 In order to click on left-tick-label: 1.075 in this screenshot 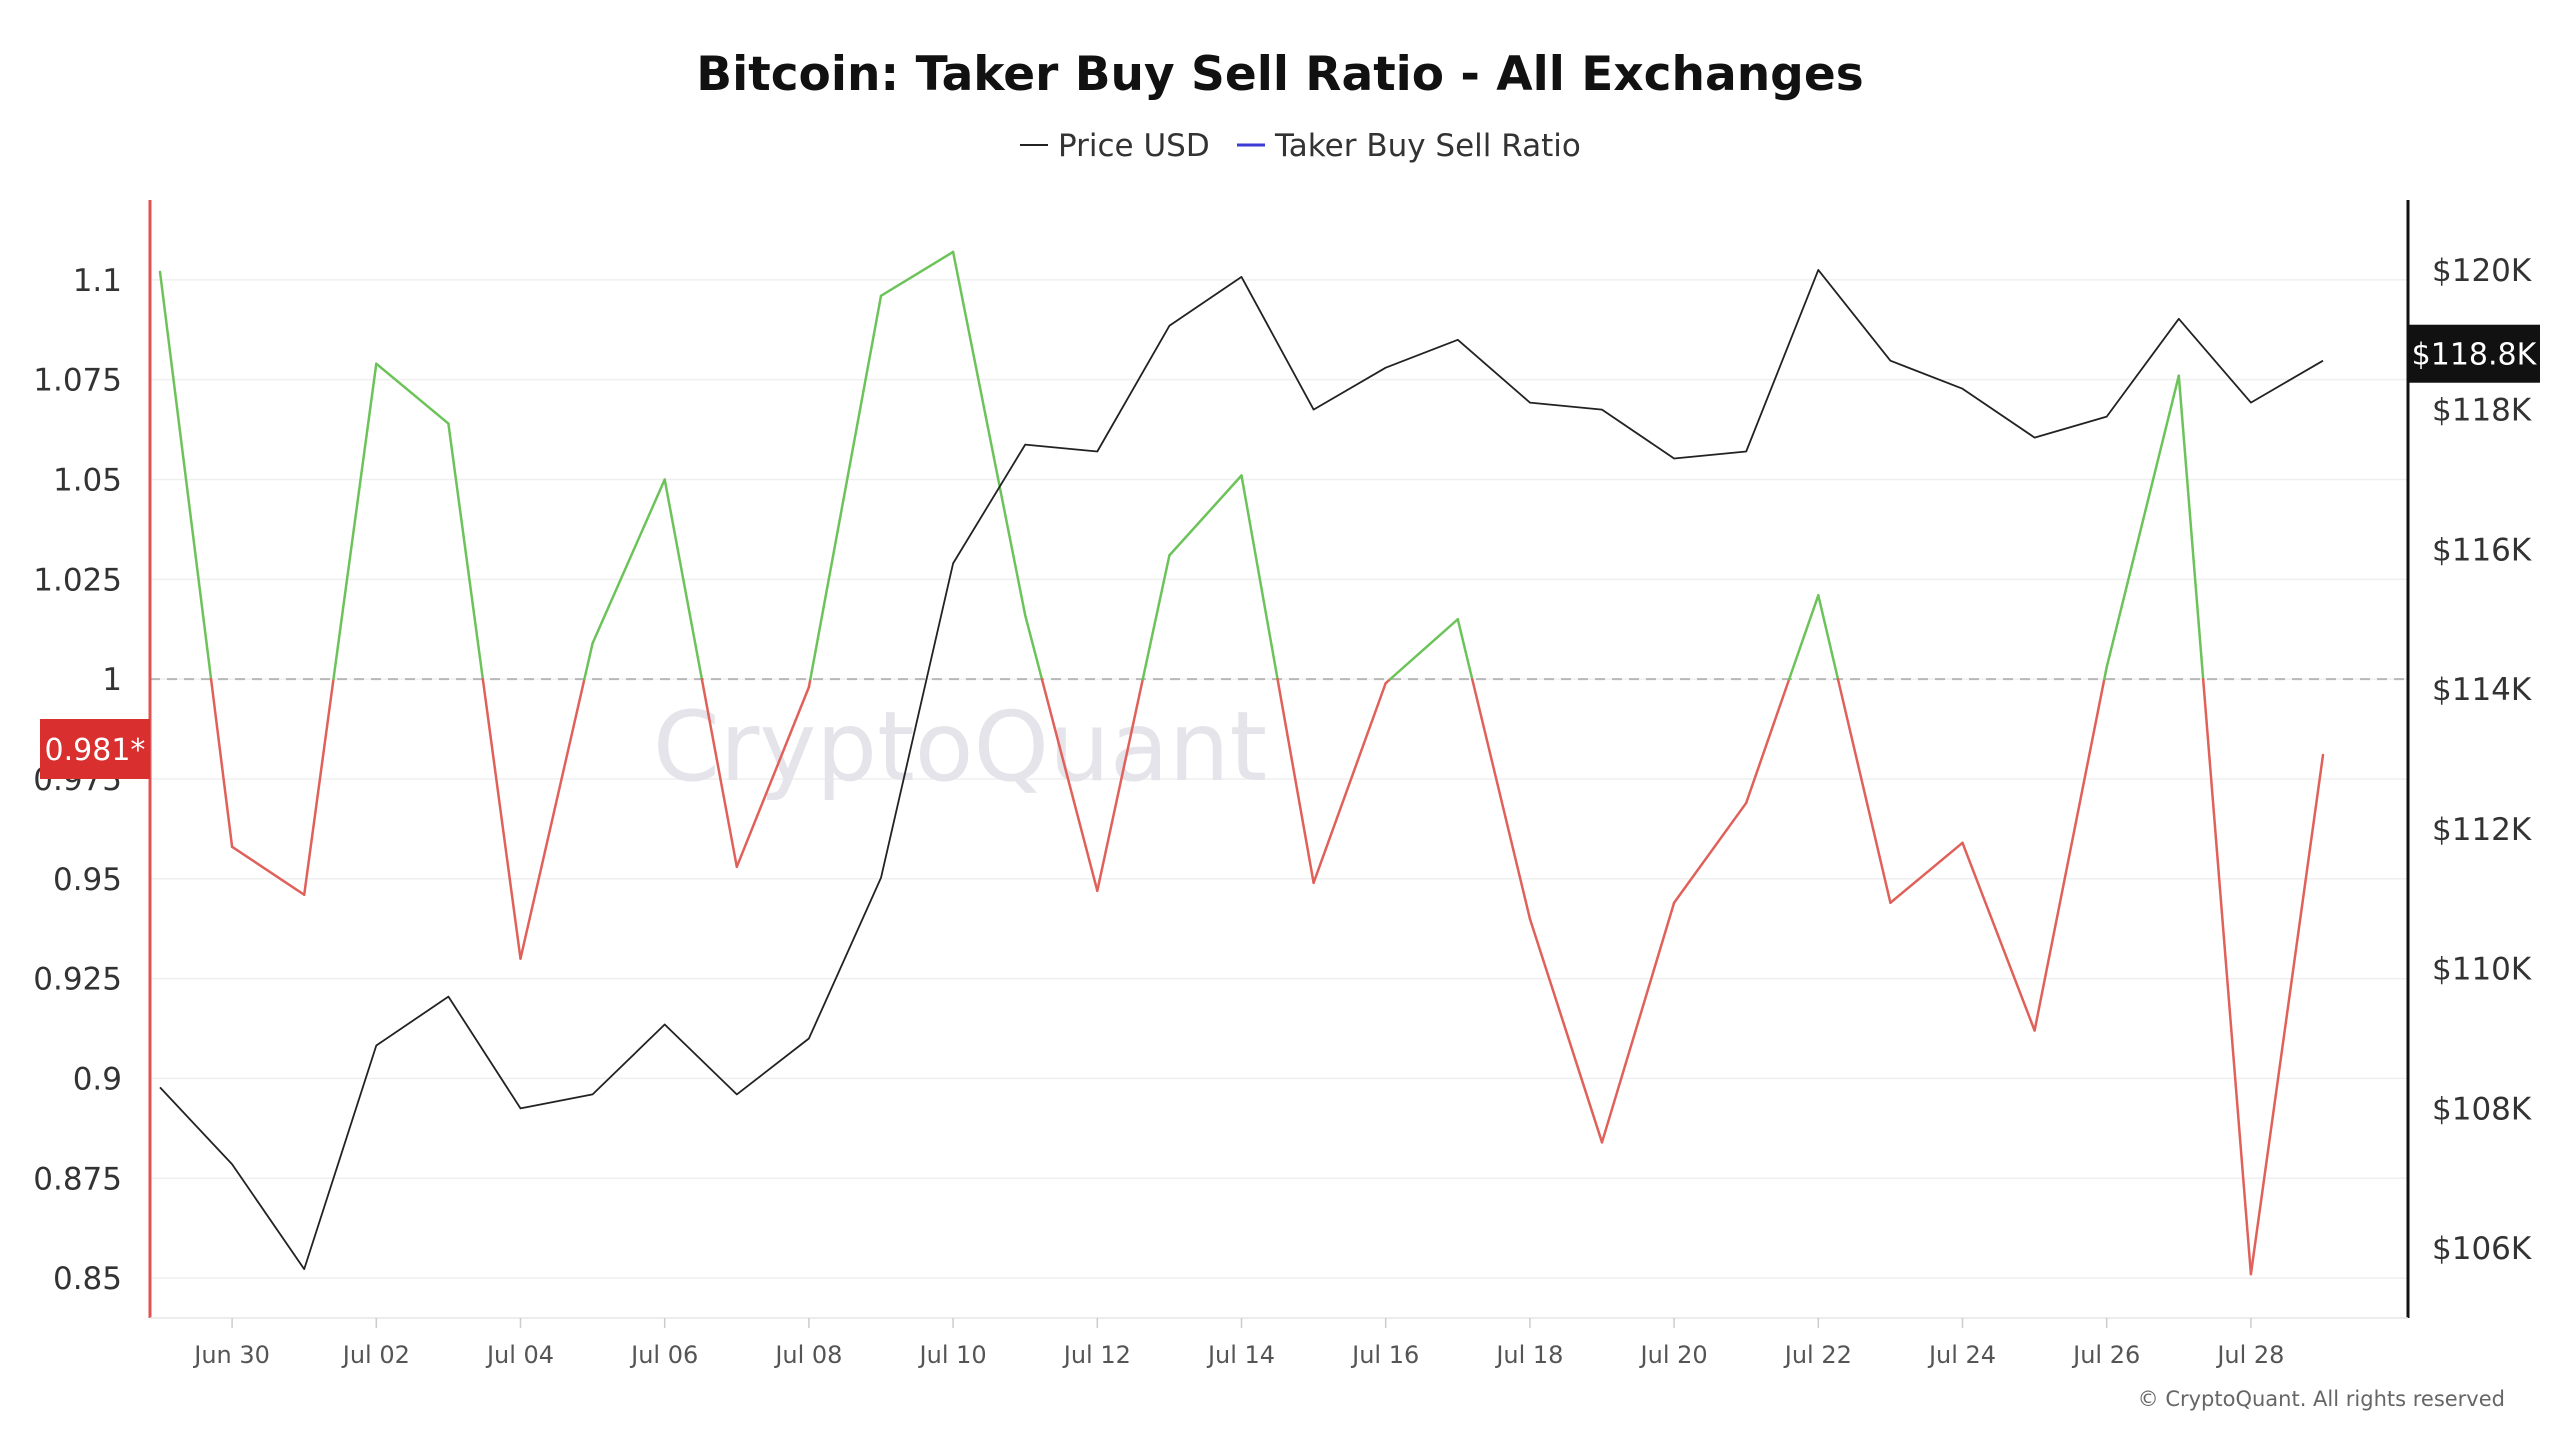, I will do `click(77, 381)`.